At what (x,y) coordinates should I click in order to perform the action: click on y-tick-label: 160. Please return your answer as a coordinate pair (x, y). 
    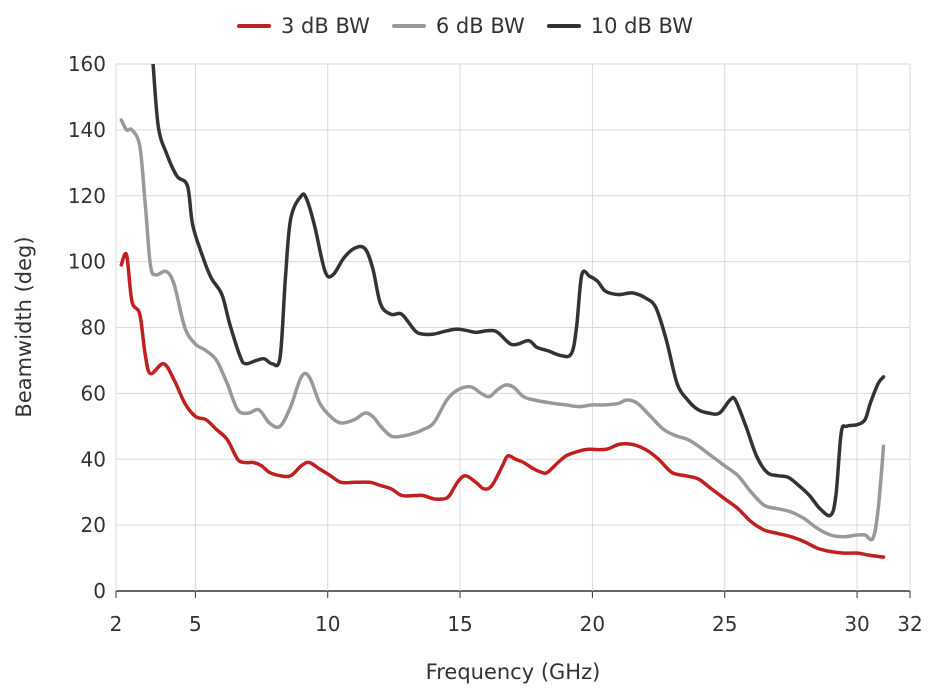
    Looking at the image, I should click on (87, 64).